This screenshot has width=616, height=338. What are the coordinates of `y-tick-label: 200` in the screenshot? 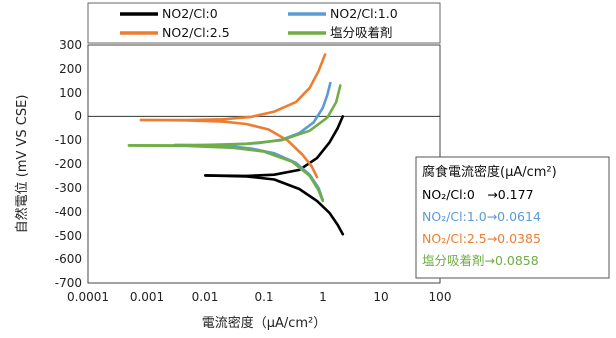 It's located at (70, 69).